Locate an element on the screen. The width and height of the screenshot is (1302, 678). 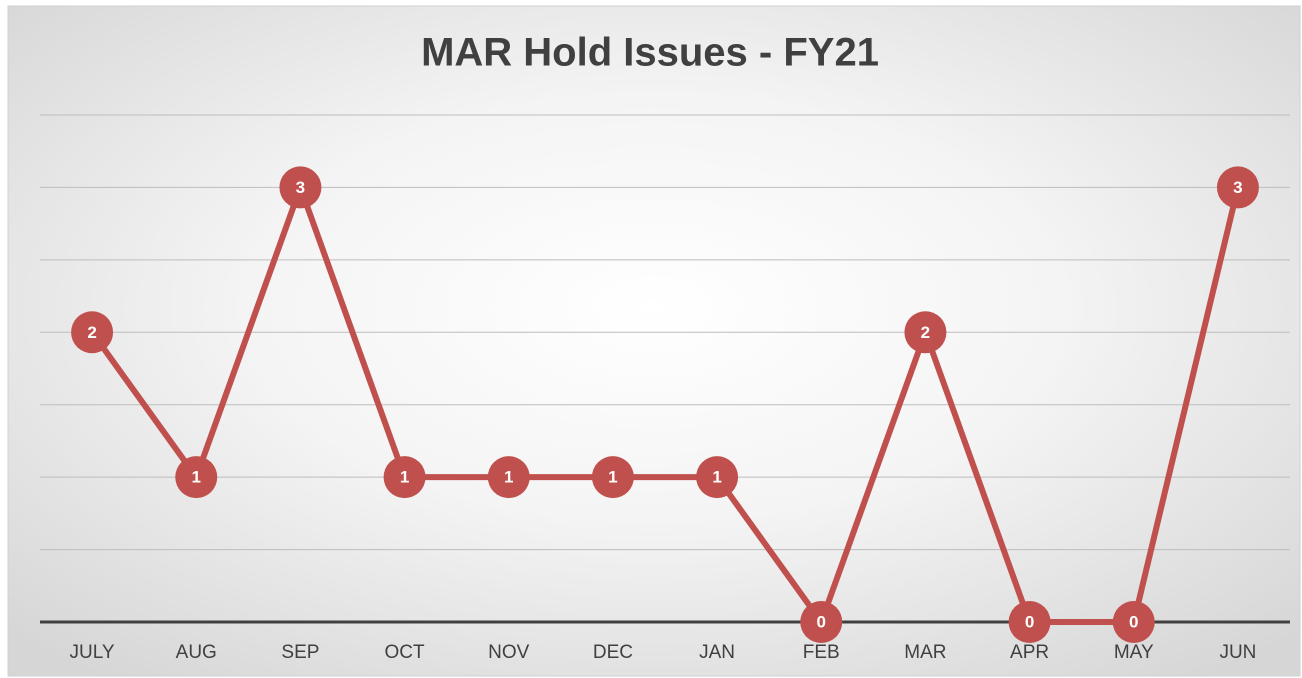
x-tick-label: JULY is located at coordinates (92, 652).